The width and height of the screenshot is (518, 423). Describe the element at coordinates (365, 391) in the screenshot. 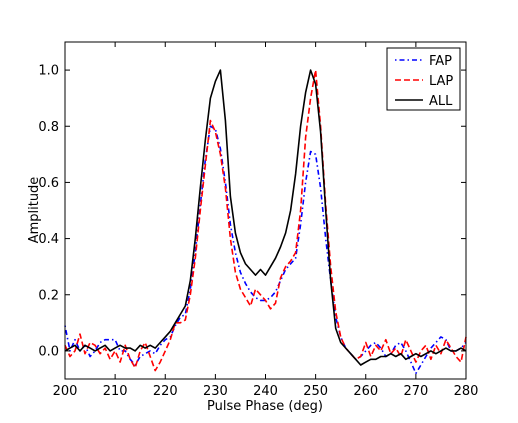

I see `x-tick-label: 260` at that location.